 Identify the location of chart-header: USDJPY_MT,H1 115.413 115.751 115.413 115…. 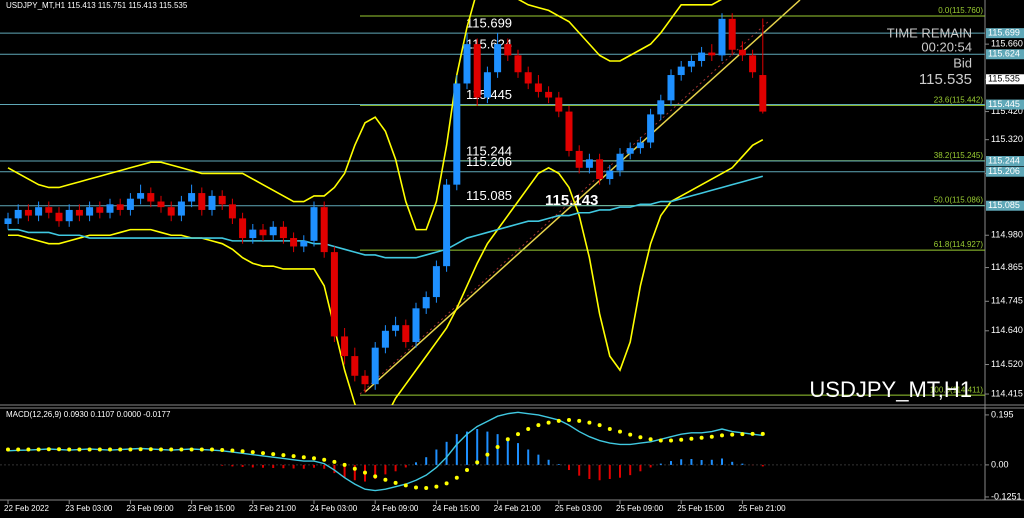
(97, 5).